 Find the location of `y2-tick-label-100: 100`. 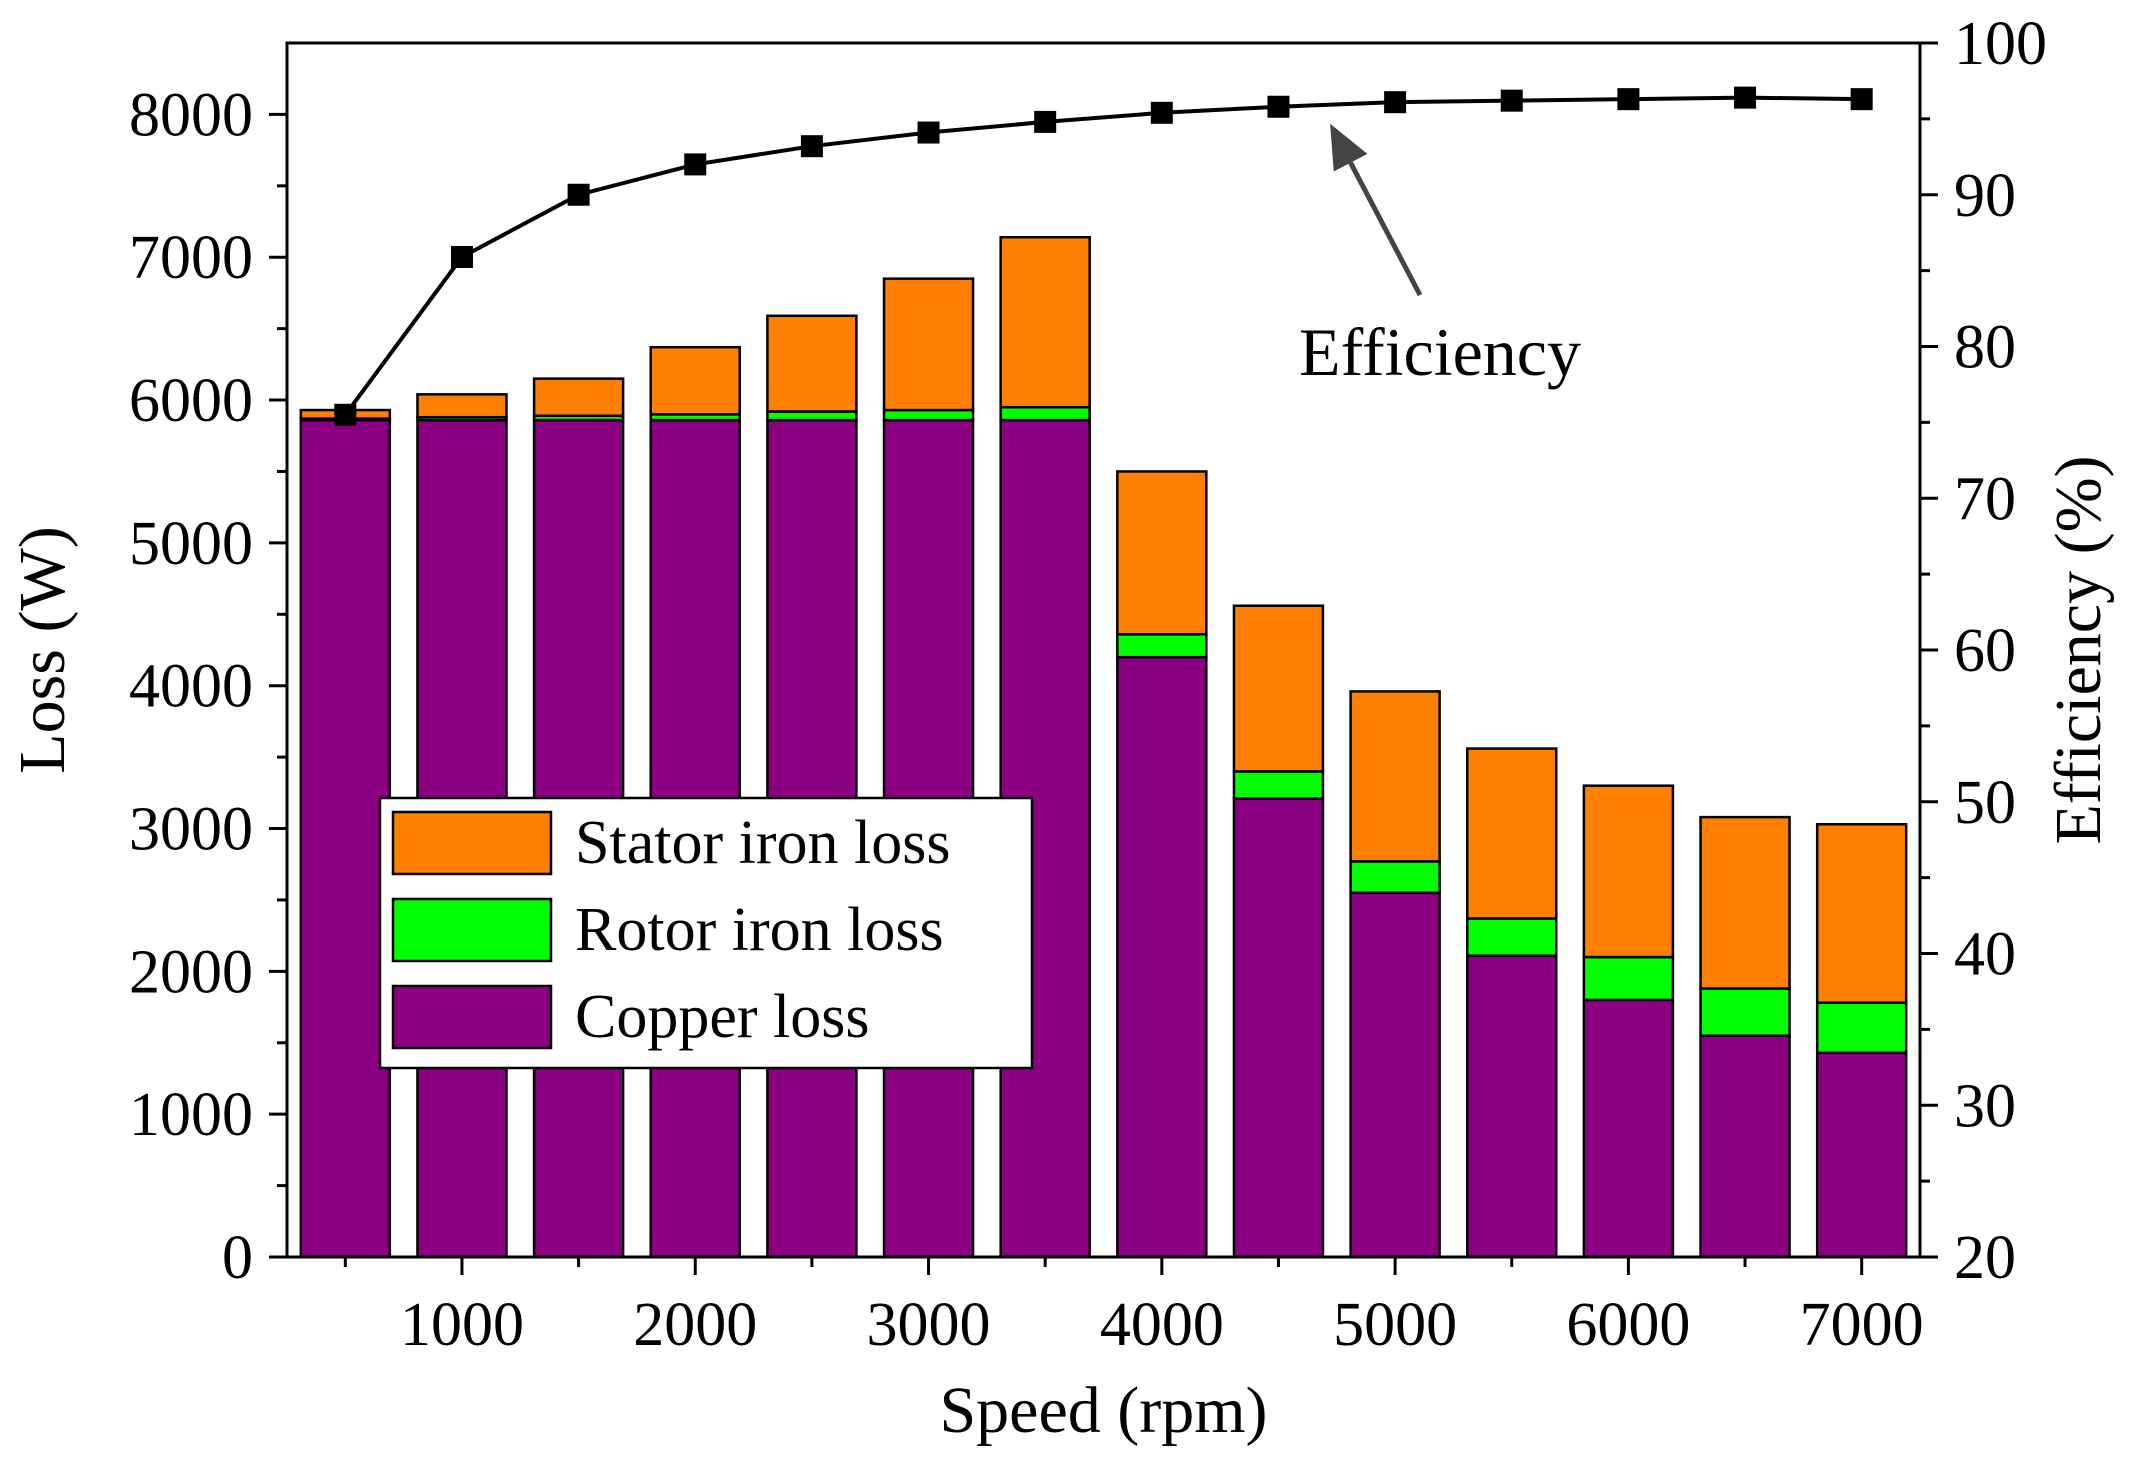

y2-tick-label-100: 100 is located at coordinates (2000, 44).